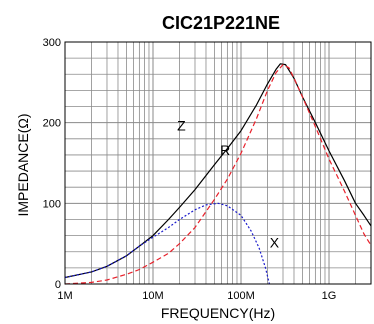  What do you see at coordinates (52, 204) in the screenshot?
I see `y-tick-label: 100` at bounding box center [52, 204].